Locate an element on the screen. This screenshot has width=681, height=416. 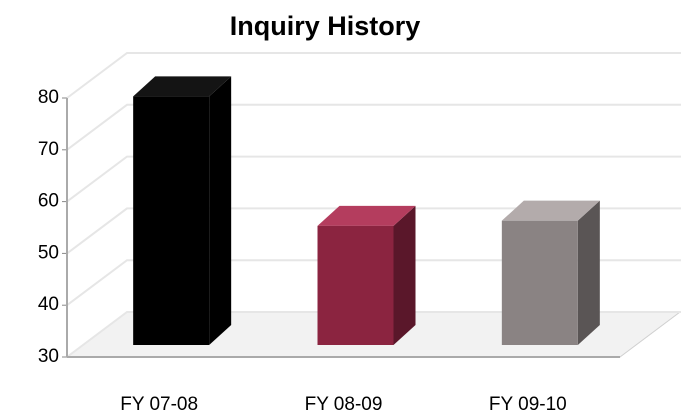
chart-title: Inquiry History is located at coordinates (325, 26).